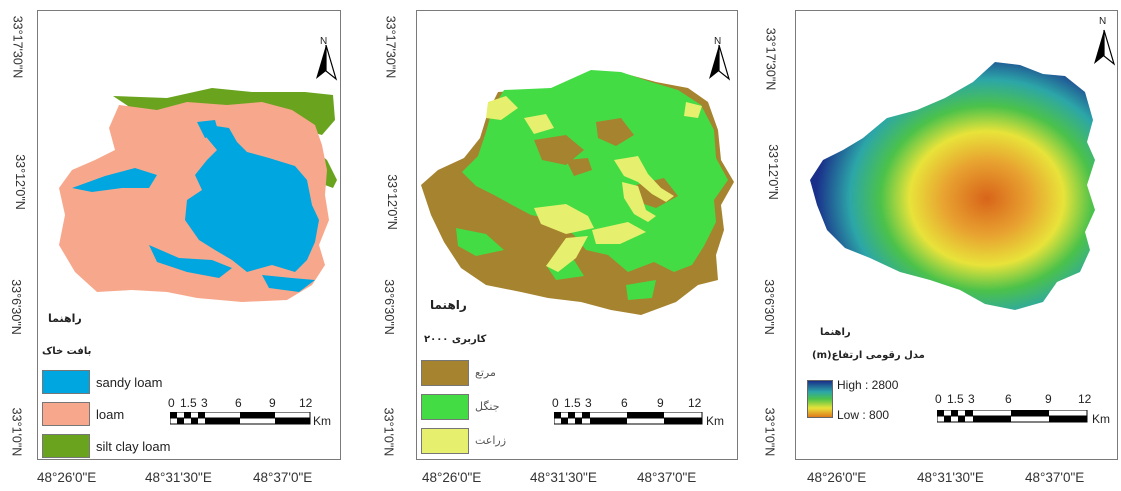 This screenshot has height=491, width=1121. What do you see at coordinates (445, 441) in the screenshot?
I see `legend-swatch-agriculture` at bounding box center [445, 441].